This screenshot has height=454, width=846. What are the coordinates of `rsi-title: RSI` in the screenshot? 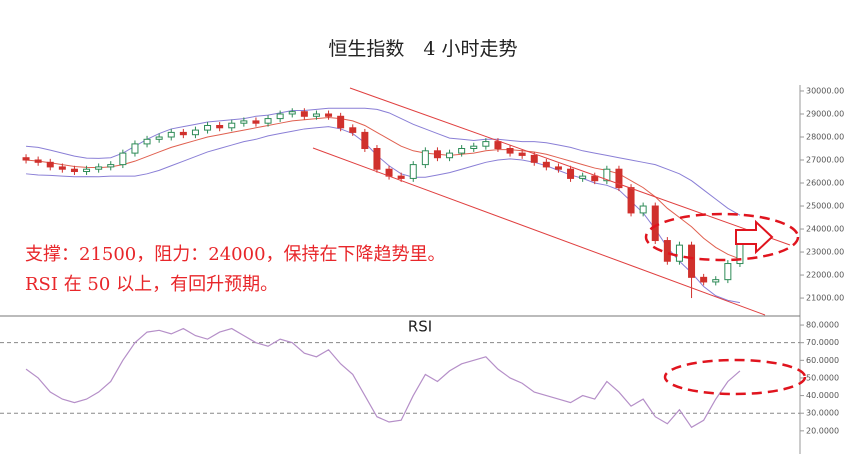 It's located at (420, 327).